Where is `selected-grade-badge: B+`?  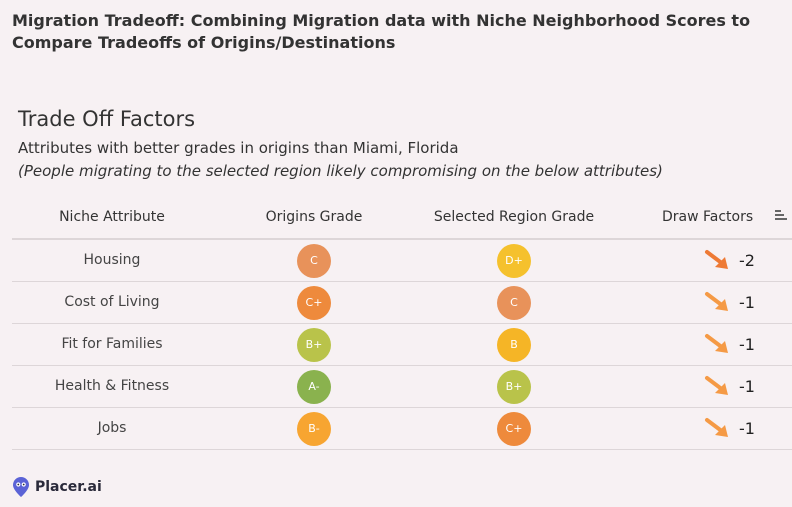 selected-grade-badge: B+ is located at coordinates (514, 387).